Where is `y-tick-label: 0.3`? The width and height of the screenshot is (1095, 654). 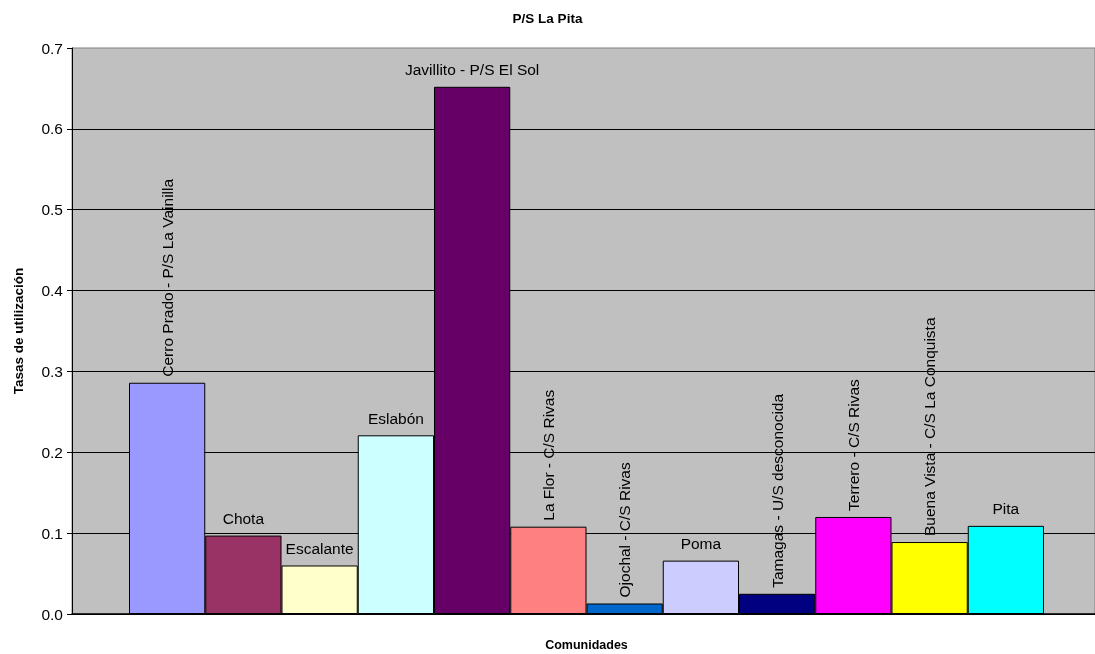
y-tick-label: 0.3 is located at coordinates (52, 371).